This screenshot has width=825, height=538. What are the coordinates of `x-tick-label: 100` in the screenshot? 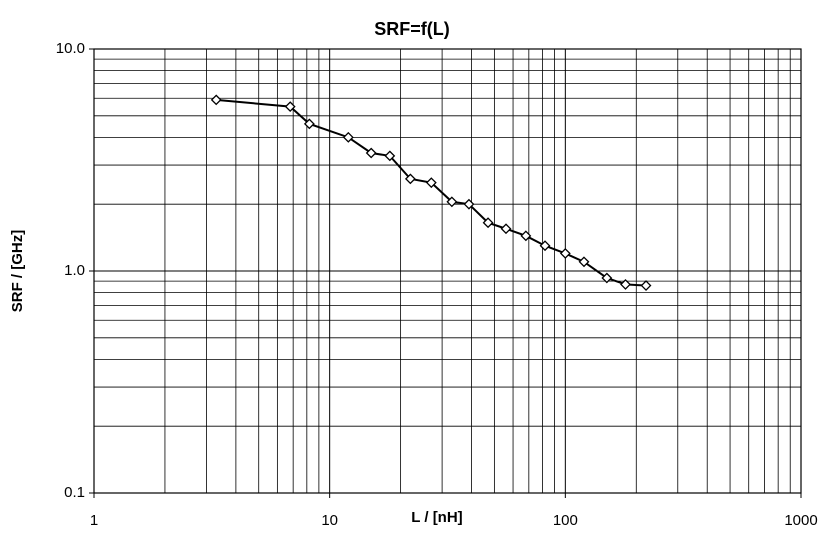 It's located at (565, 520).